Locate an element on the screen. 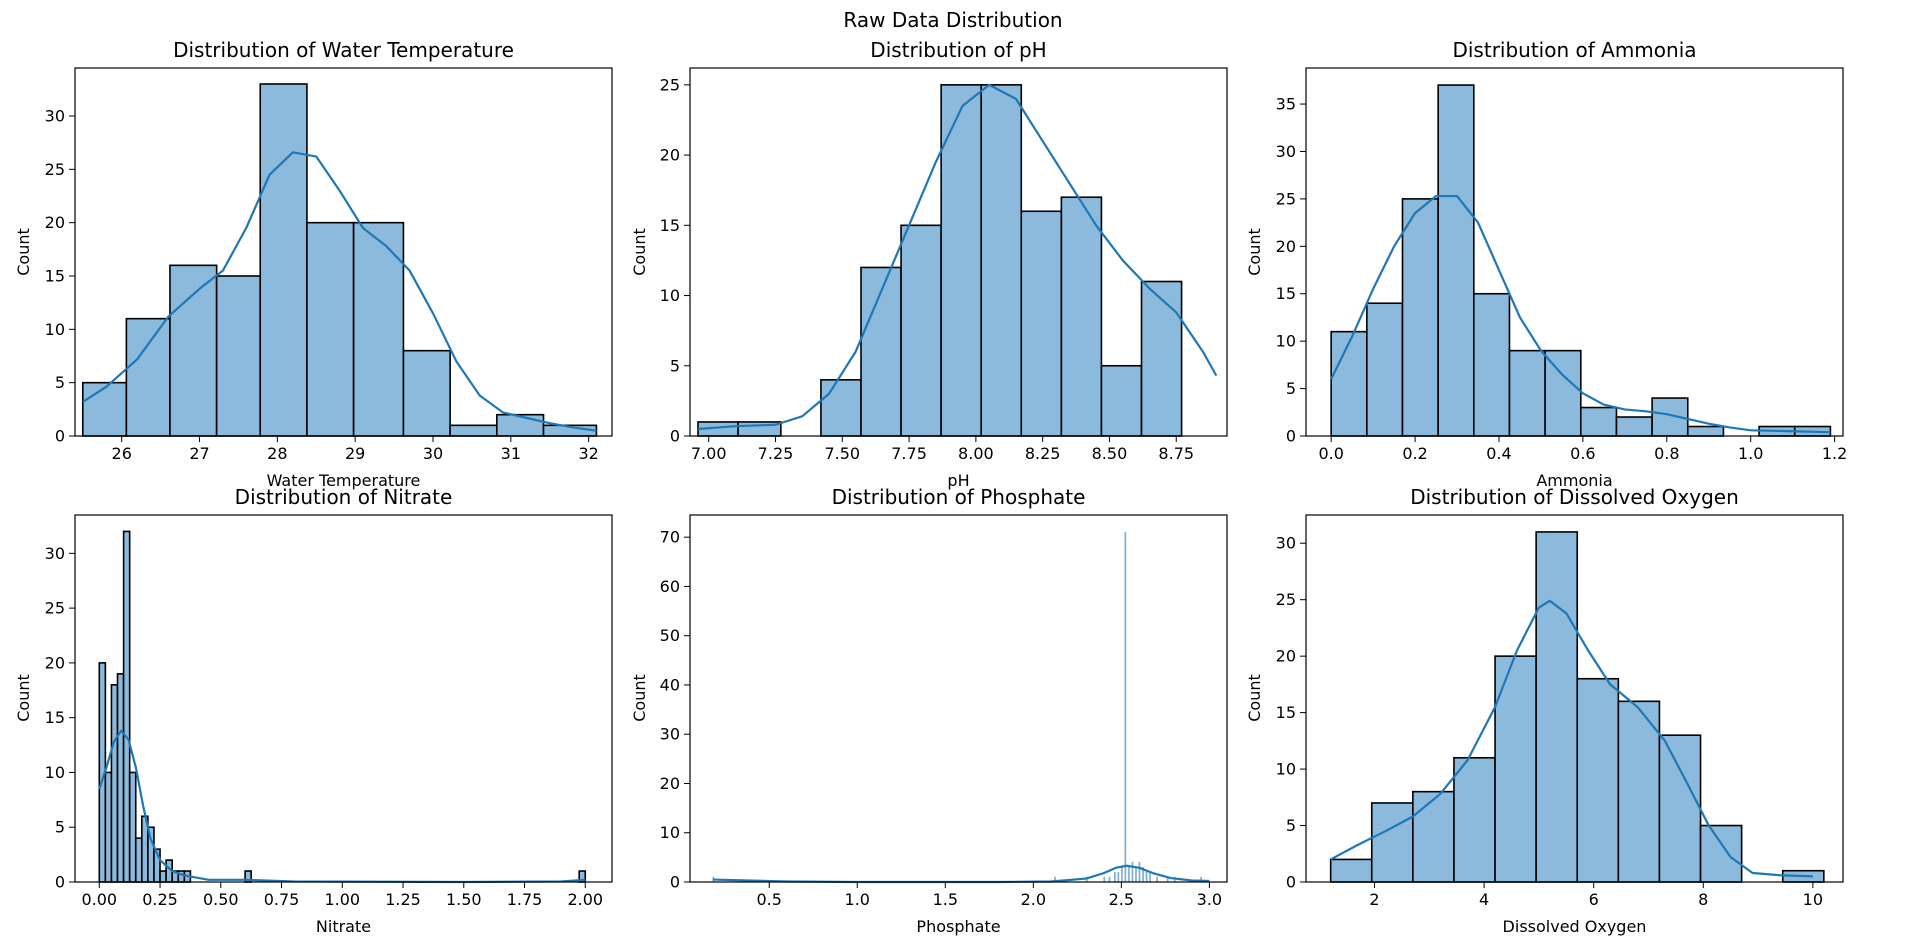 This screenshot has height=937, width=1907. x-tick-label: 4 is located at coordinates (1484, 899).